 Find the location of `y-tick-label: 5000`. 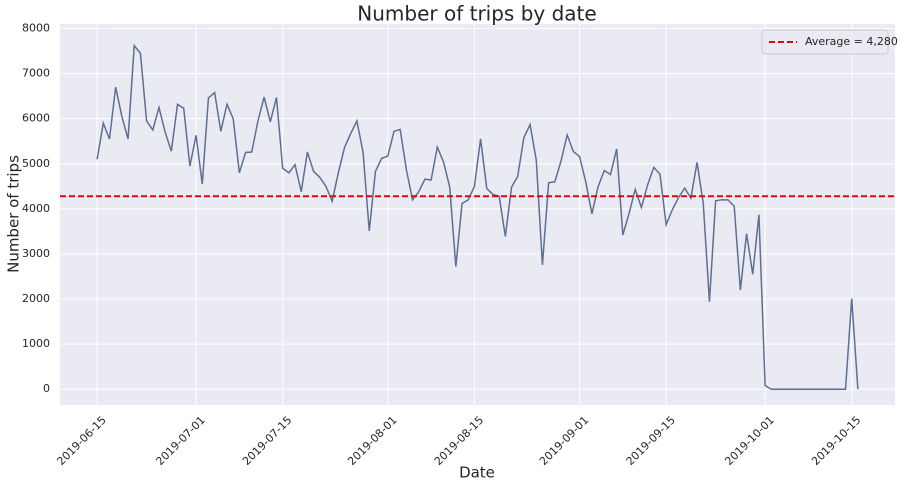

y-tick-label: 5000 is located at coordinates (36, 163).